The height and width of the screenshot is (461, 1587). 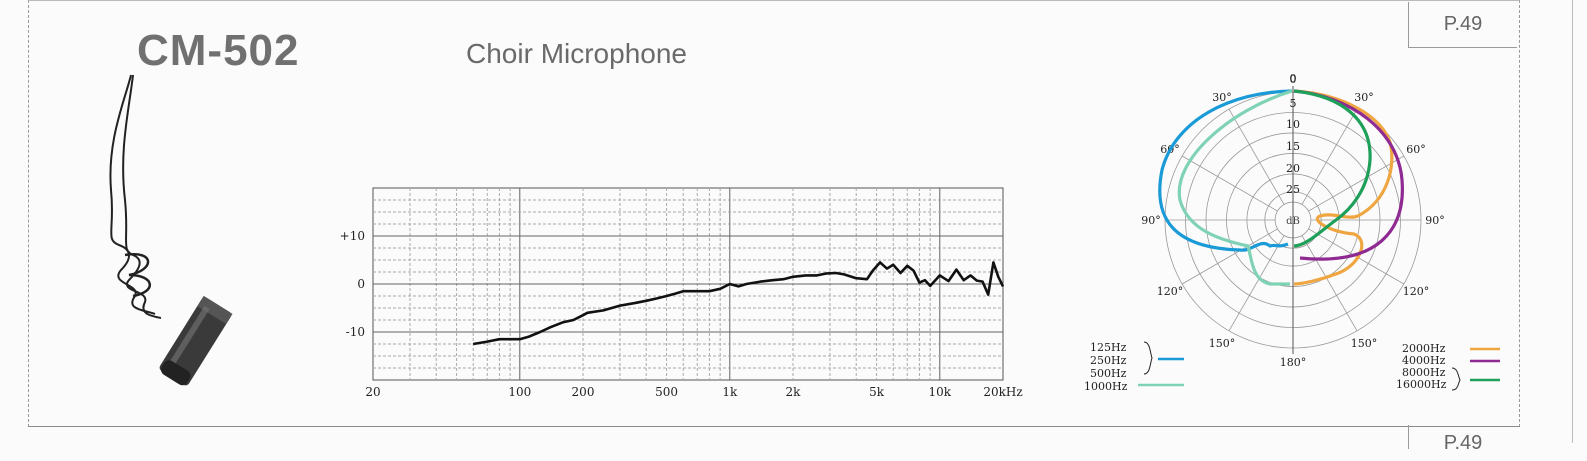 What do you see at coordinates (1293, 362) in the screenshot?
I see `angle-label: 180°` at bounding box center [1293, 362].